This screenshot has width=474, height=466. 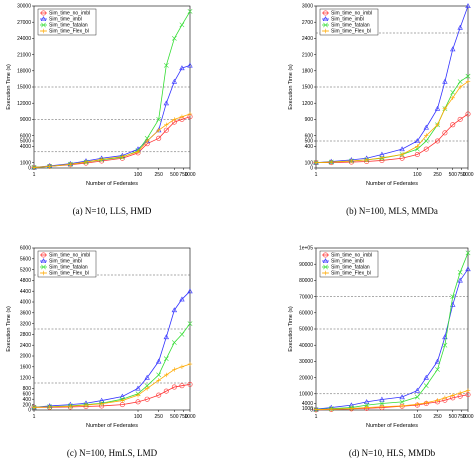 I want to click on y-tick-label: 4400, so click(x=25, y=292).